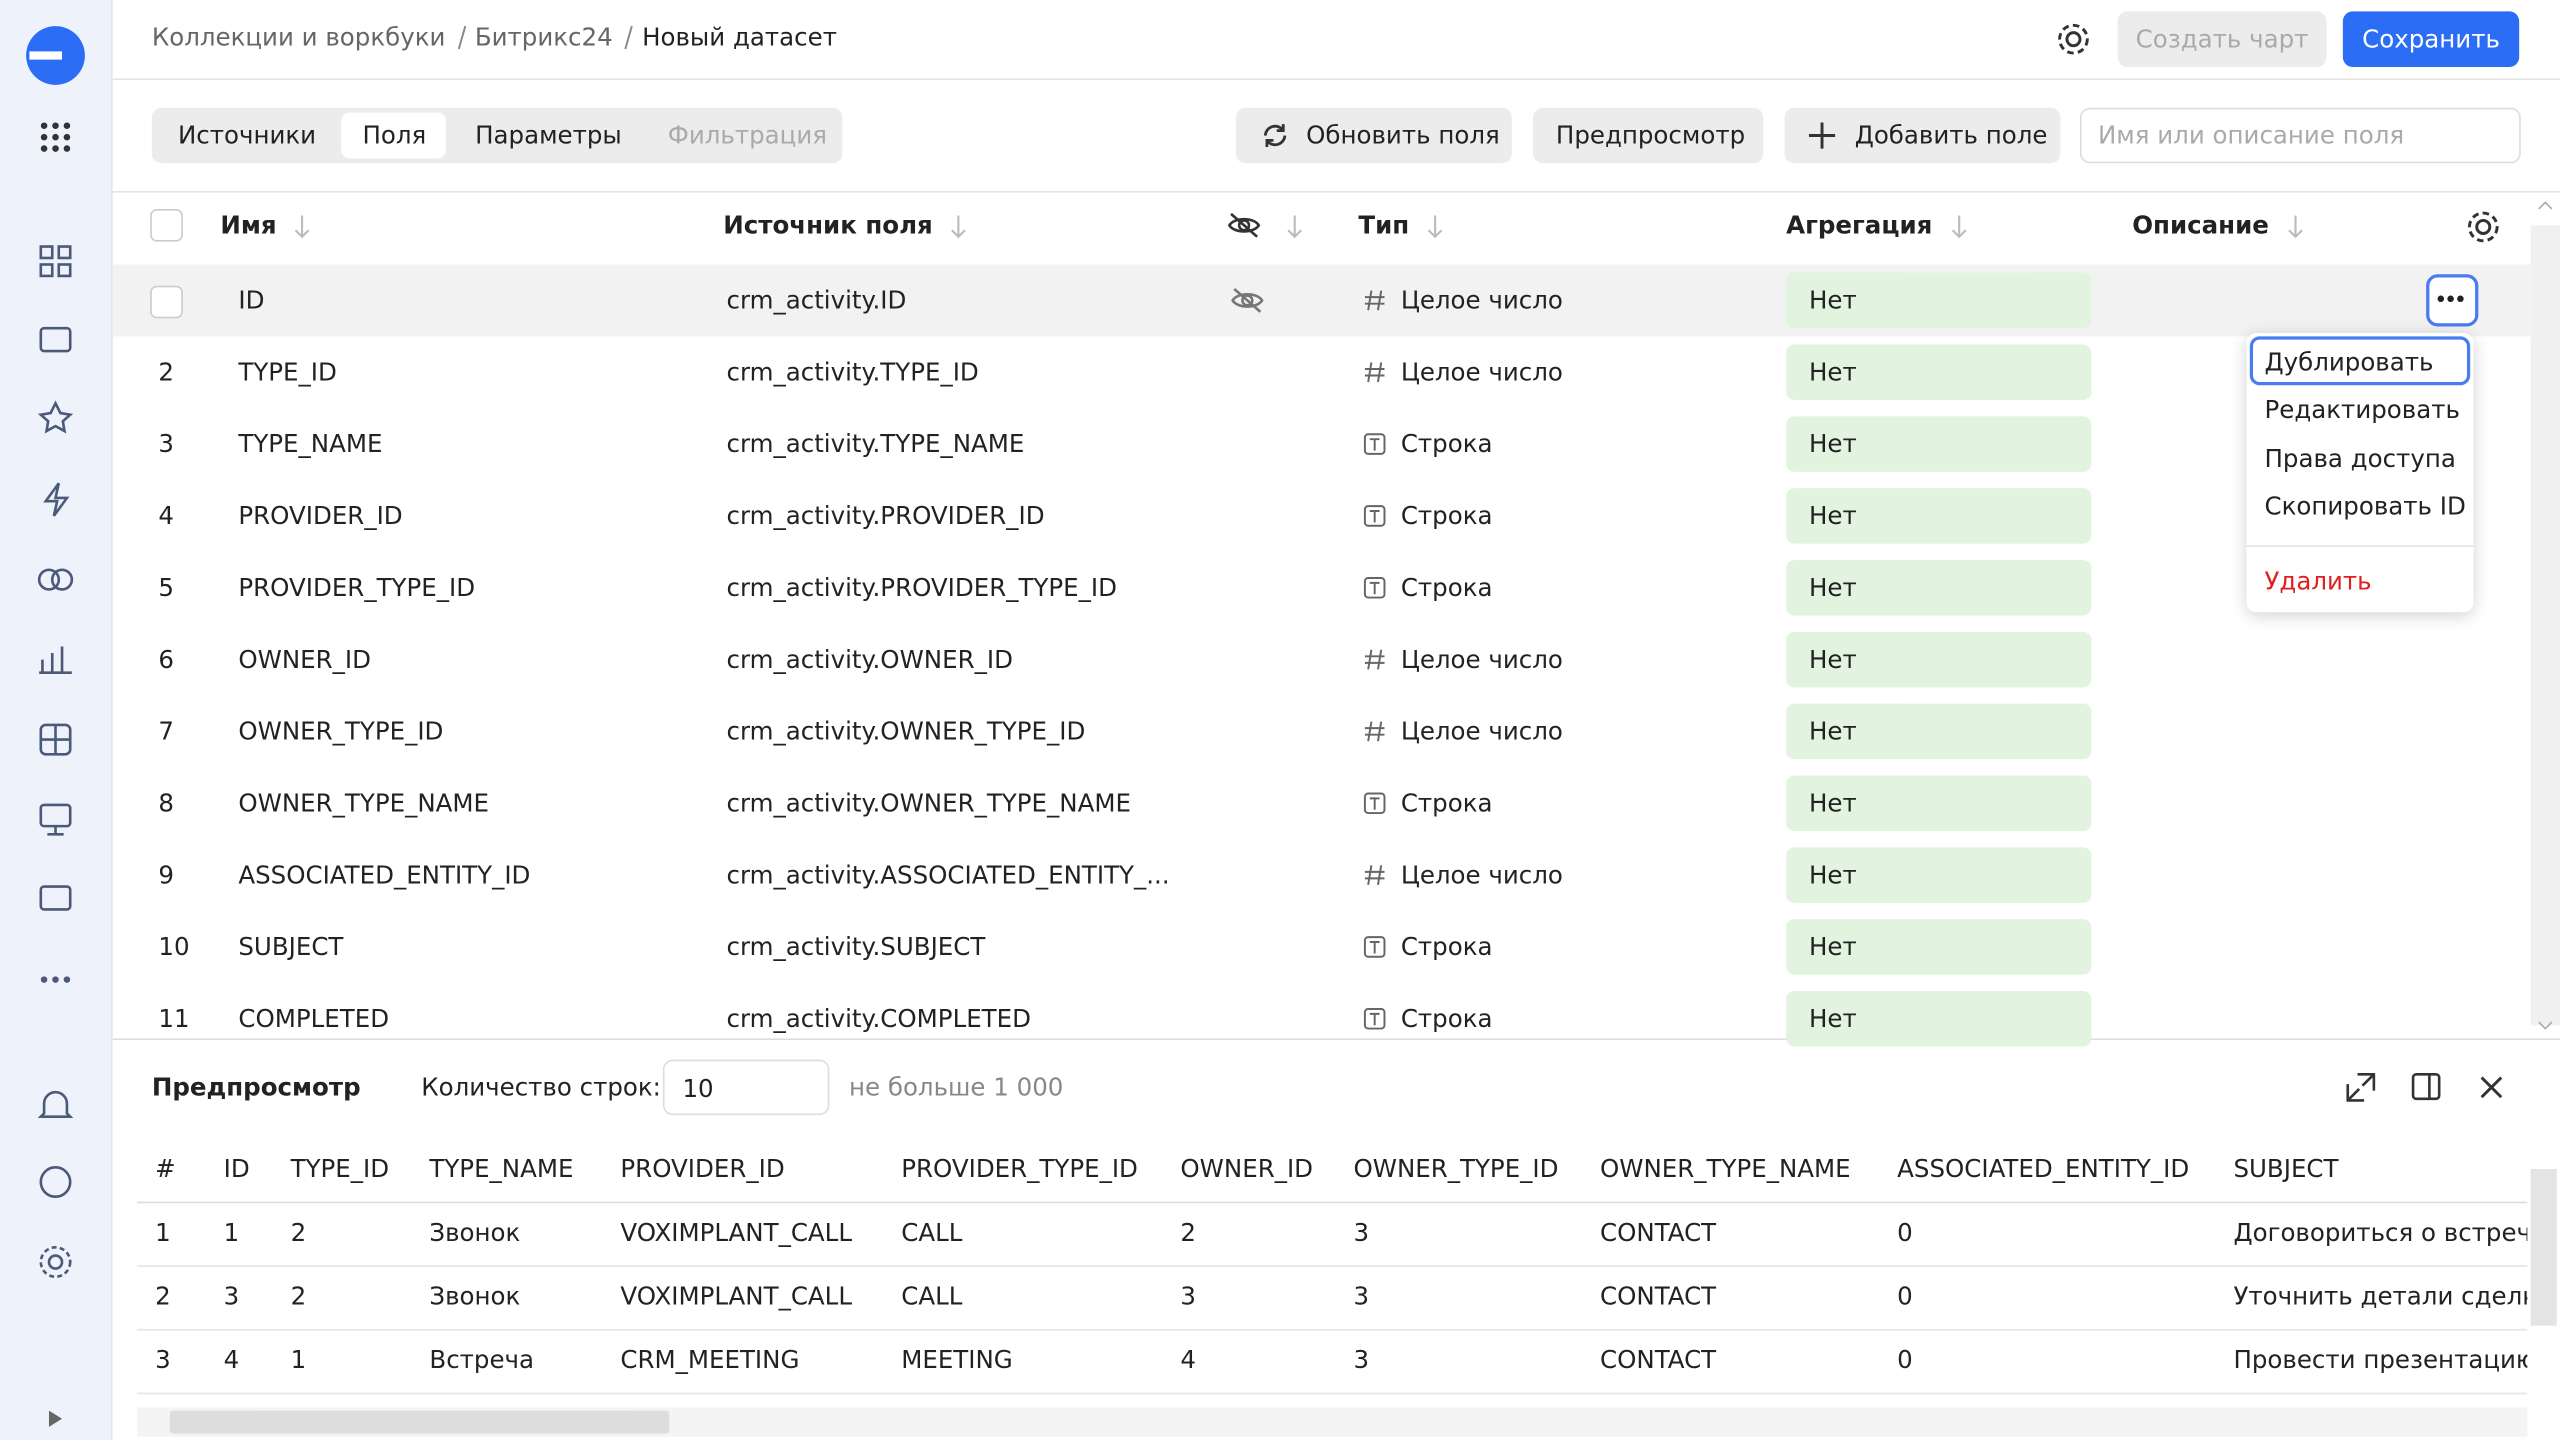 The image size is (2560, 1440). I want to click on row-number: 9, so click(166, 875).